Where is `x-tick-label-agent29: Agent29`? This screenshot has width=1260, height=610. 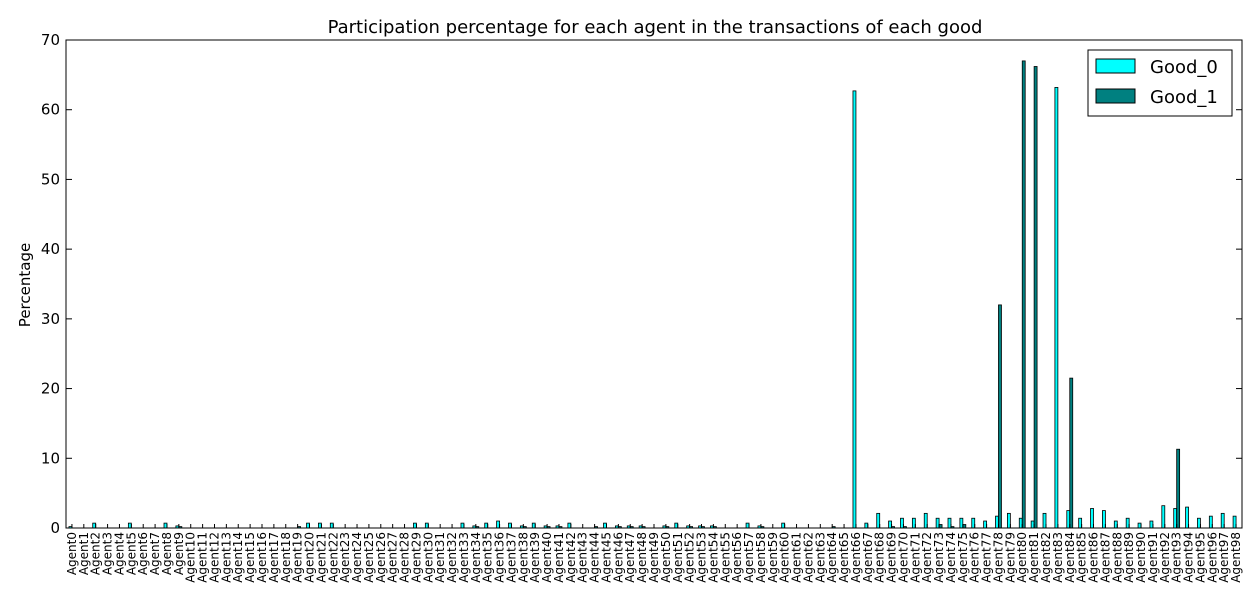 x-tick-label-agent29: Agent29 is located at coordinates (416, 557).